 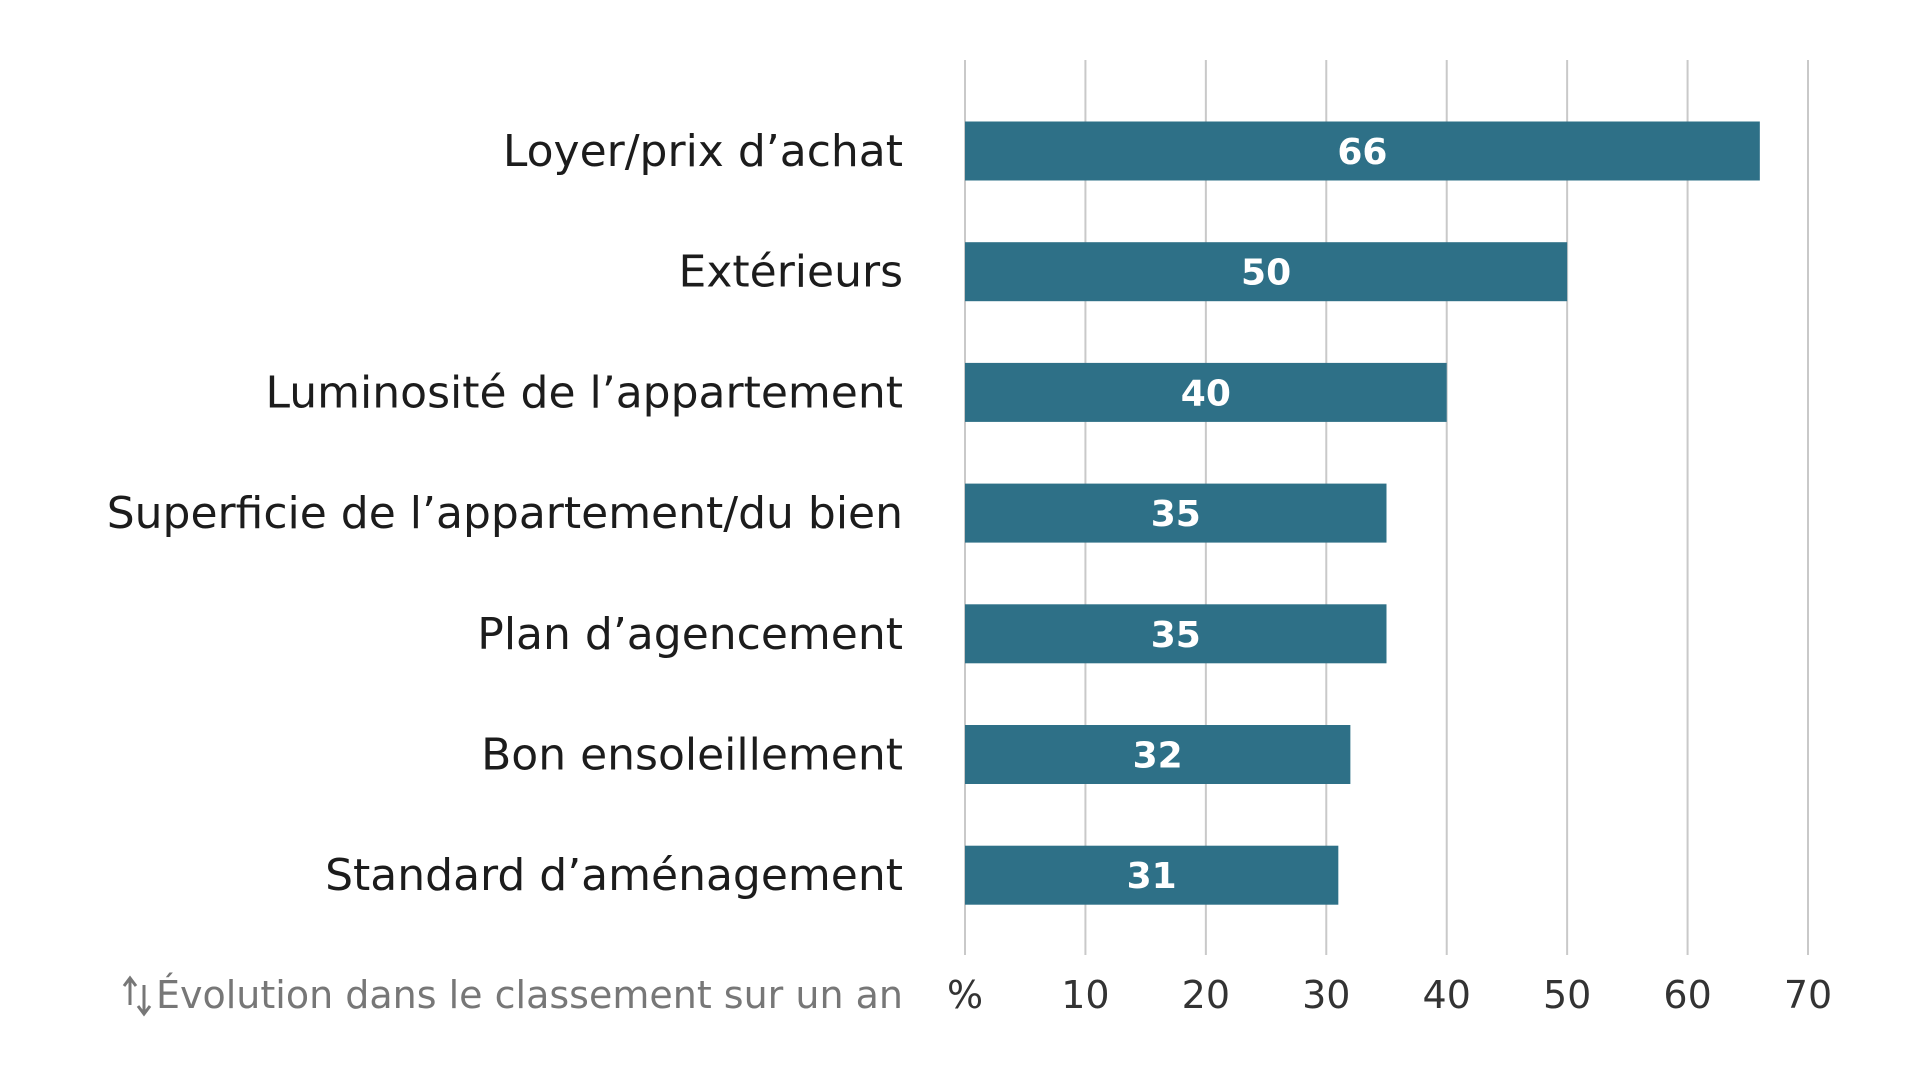 I want to click on category-label: Extérieurs, so click(x=791, y=272).